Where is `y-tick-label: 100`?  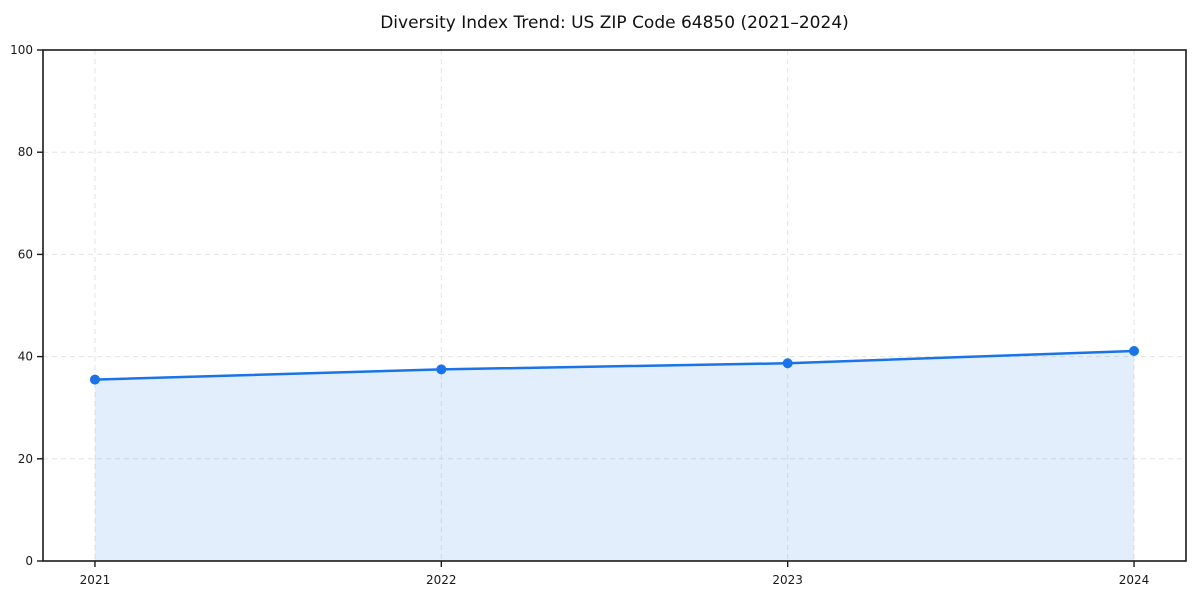 y-tick-label: 100 is located at coordinates (21, 50).